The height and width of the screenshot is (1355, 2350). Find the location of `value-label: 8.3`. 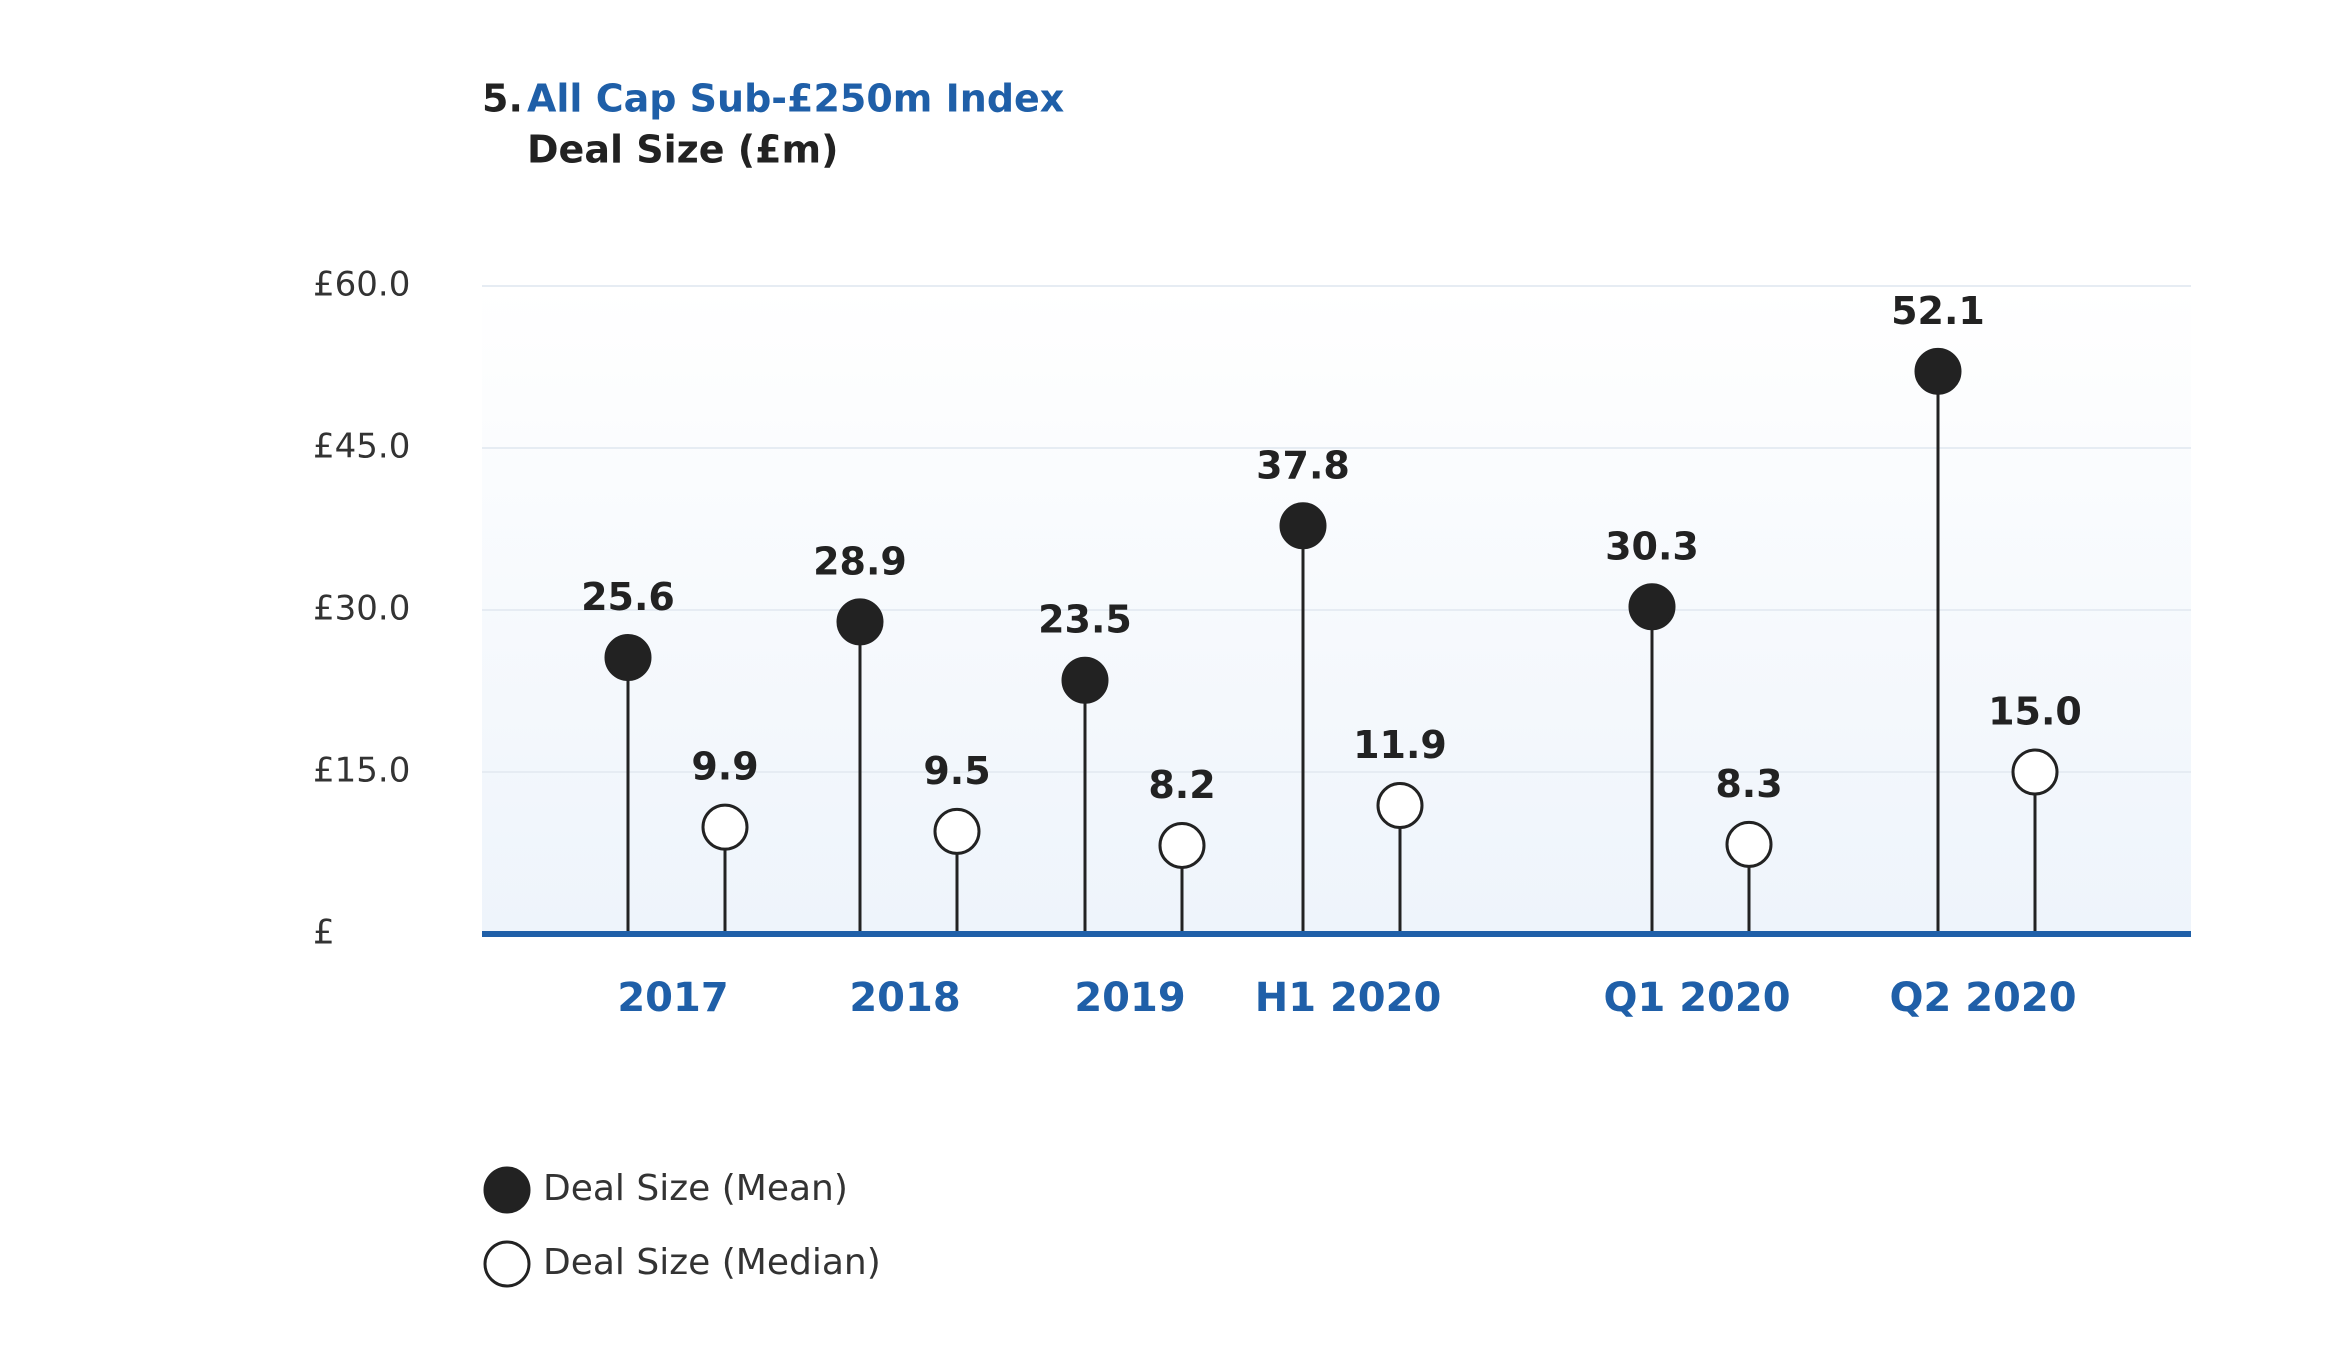

value-label: 8.3 is located at coordinates (1748, 784).